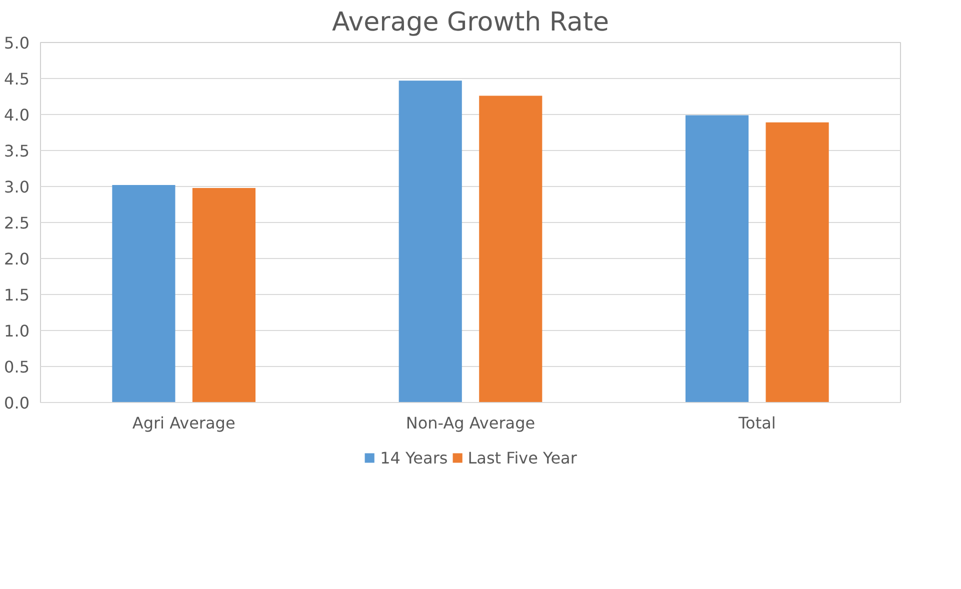  I want to click on y-tick-label: 0.5, so click(17, 367).